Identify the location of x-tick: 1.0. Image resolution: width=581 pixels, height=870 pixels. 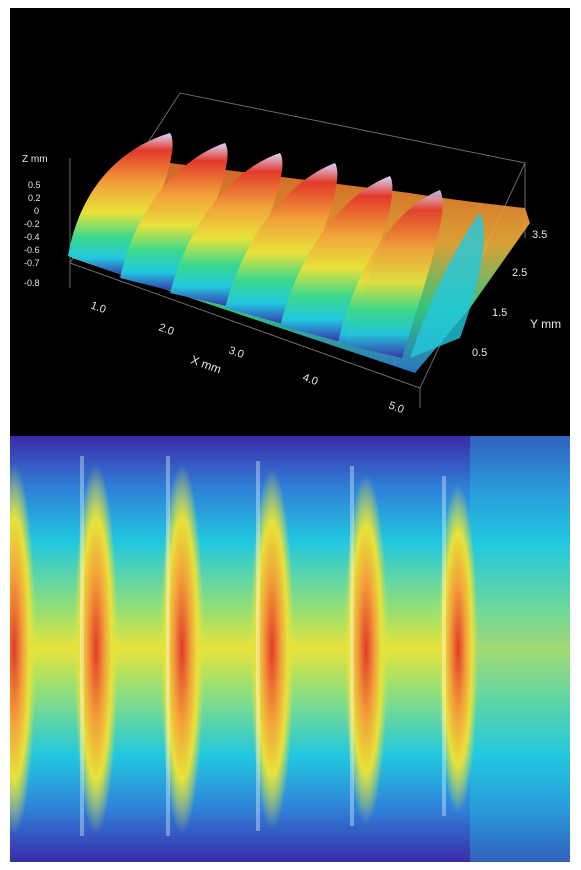
(98, 308).